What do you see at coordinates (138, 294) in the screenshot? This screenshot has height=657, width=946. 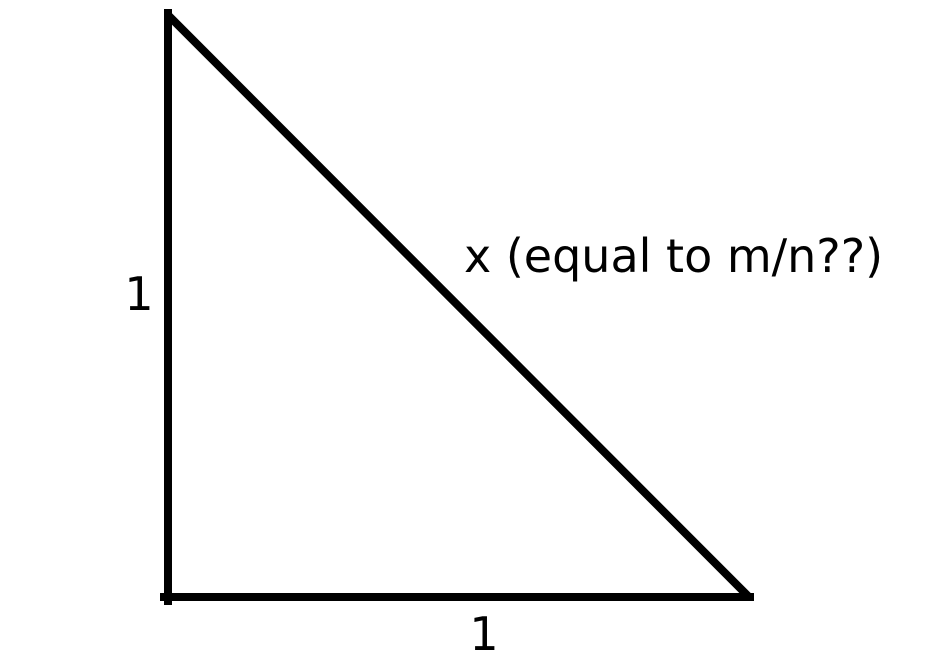 I see `left-leg-label: 1` at bounding box center [138, 294].